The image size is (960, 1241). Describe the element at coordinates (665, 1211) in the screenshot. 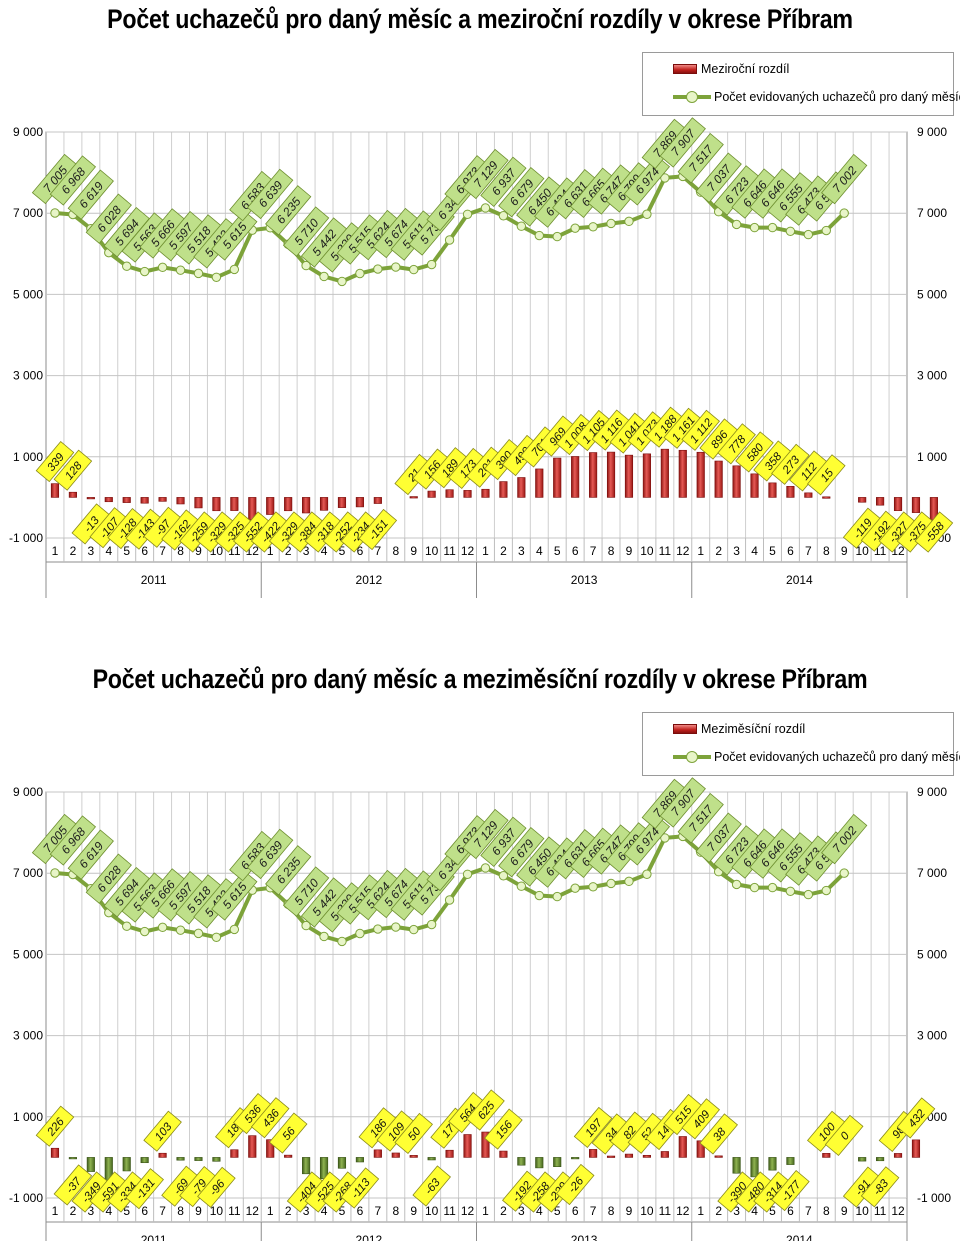

I see `x-tick-label: 11` at that location.